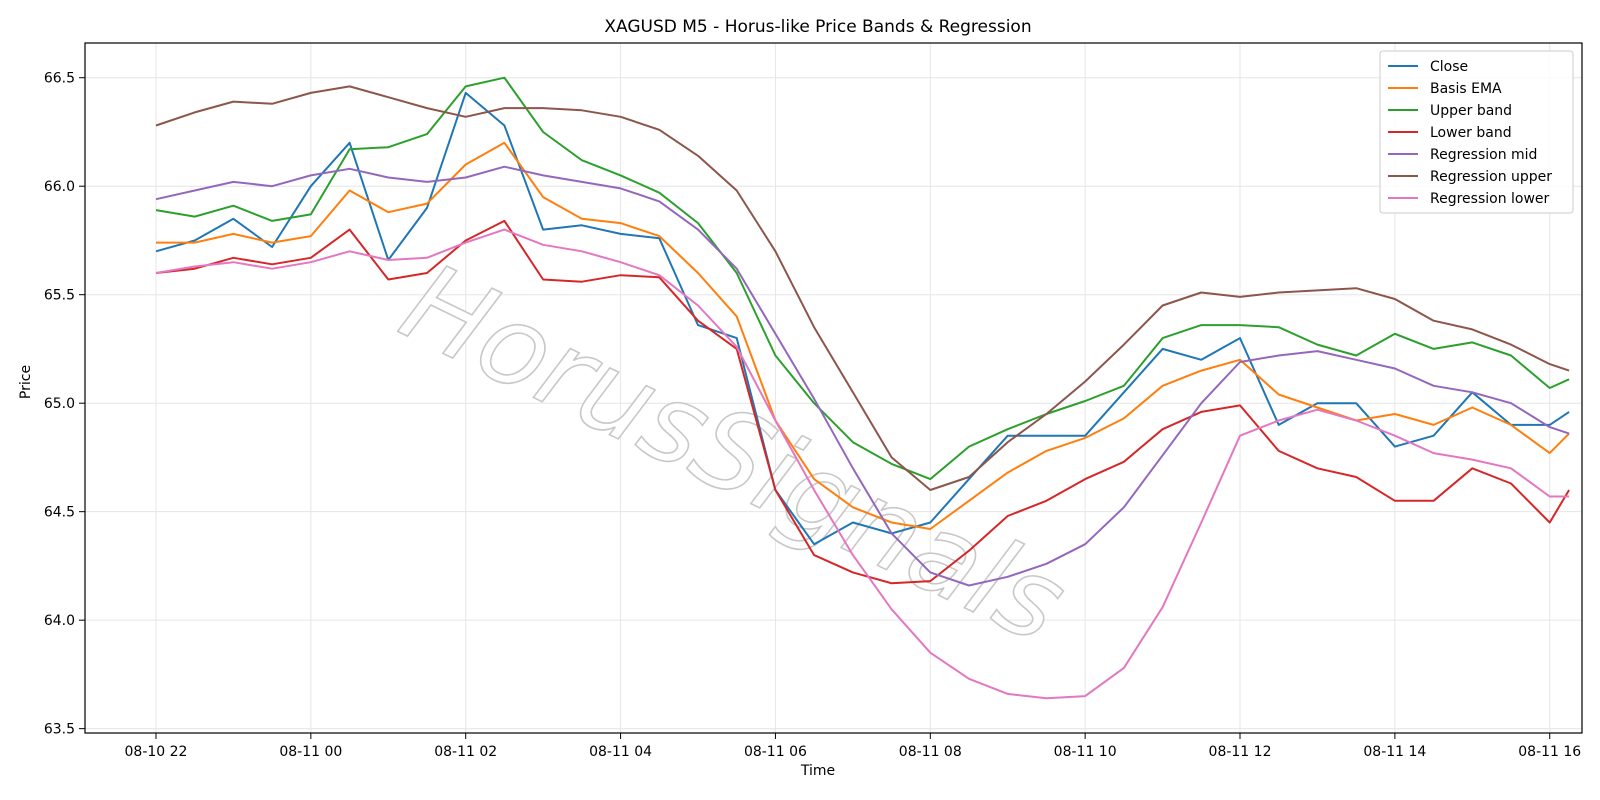 The image size is (1600, 800). What do you see at coordinates (1483, 155) in the screenshot?
I see `legend-label: Regression mid` at bounding box center [1483, 155].